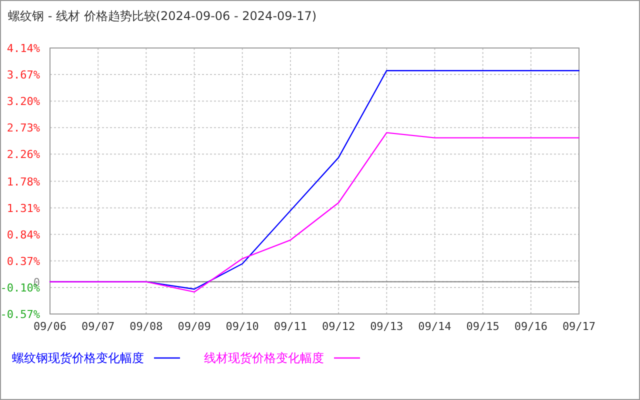 Image resolution: width=640 pixels, height=400 pixels. What do you see at coordinates (23, 155) in the screenshot?
I see `y-tick-label: 2.26%` at bounding box center [23, 155].